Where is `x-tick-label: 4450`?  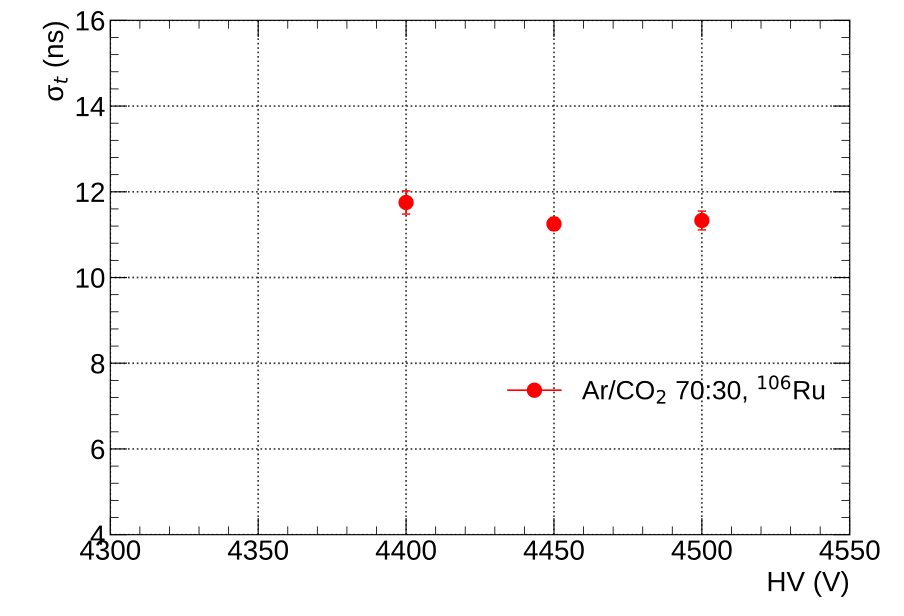
x-tick-label: 4450 is located at coordinates (554, 550).